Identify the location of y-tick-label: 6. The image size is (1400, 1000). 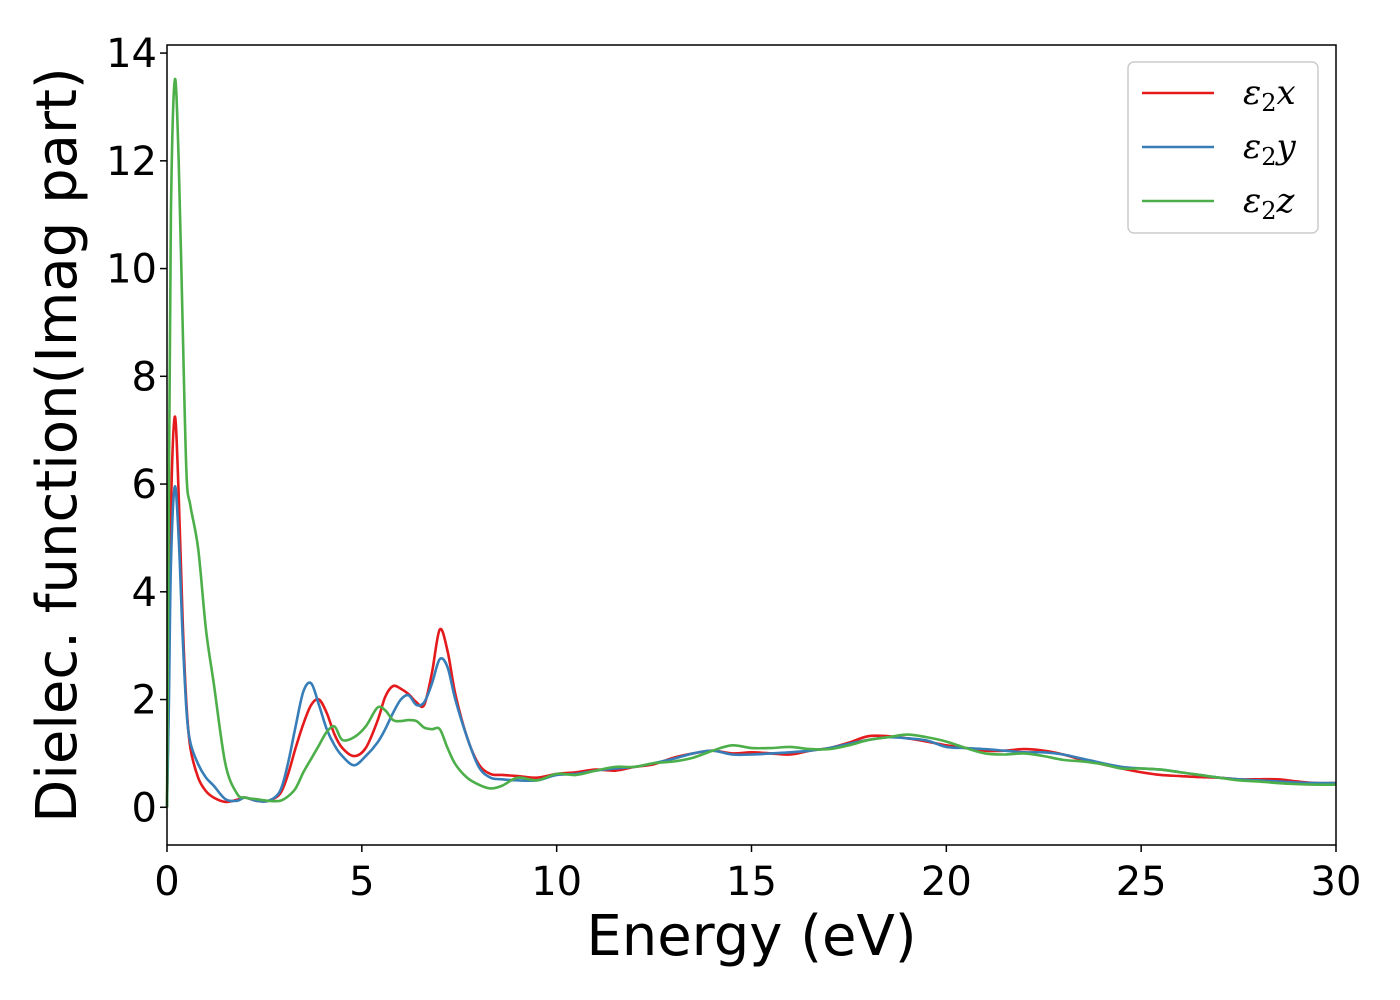
(144, 485).